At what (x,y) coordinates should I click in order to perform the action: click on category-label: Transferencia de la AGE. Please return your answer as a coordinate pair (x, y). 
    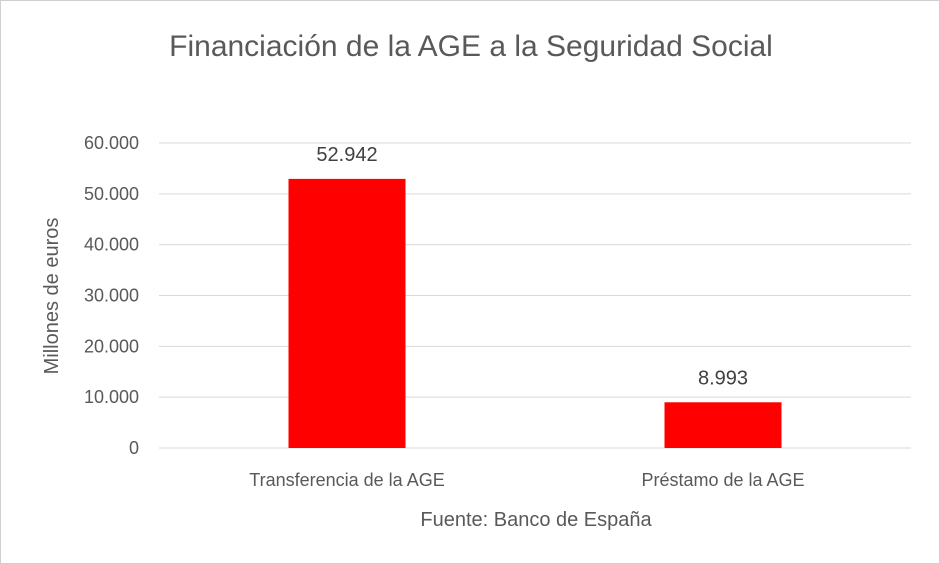
    Looking at the image, I should click on (346, 480).